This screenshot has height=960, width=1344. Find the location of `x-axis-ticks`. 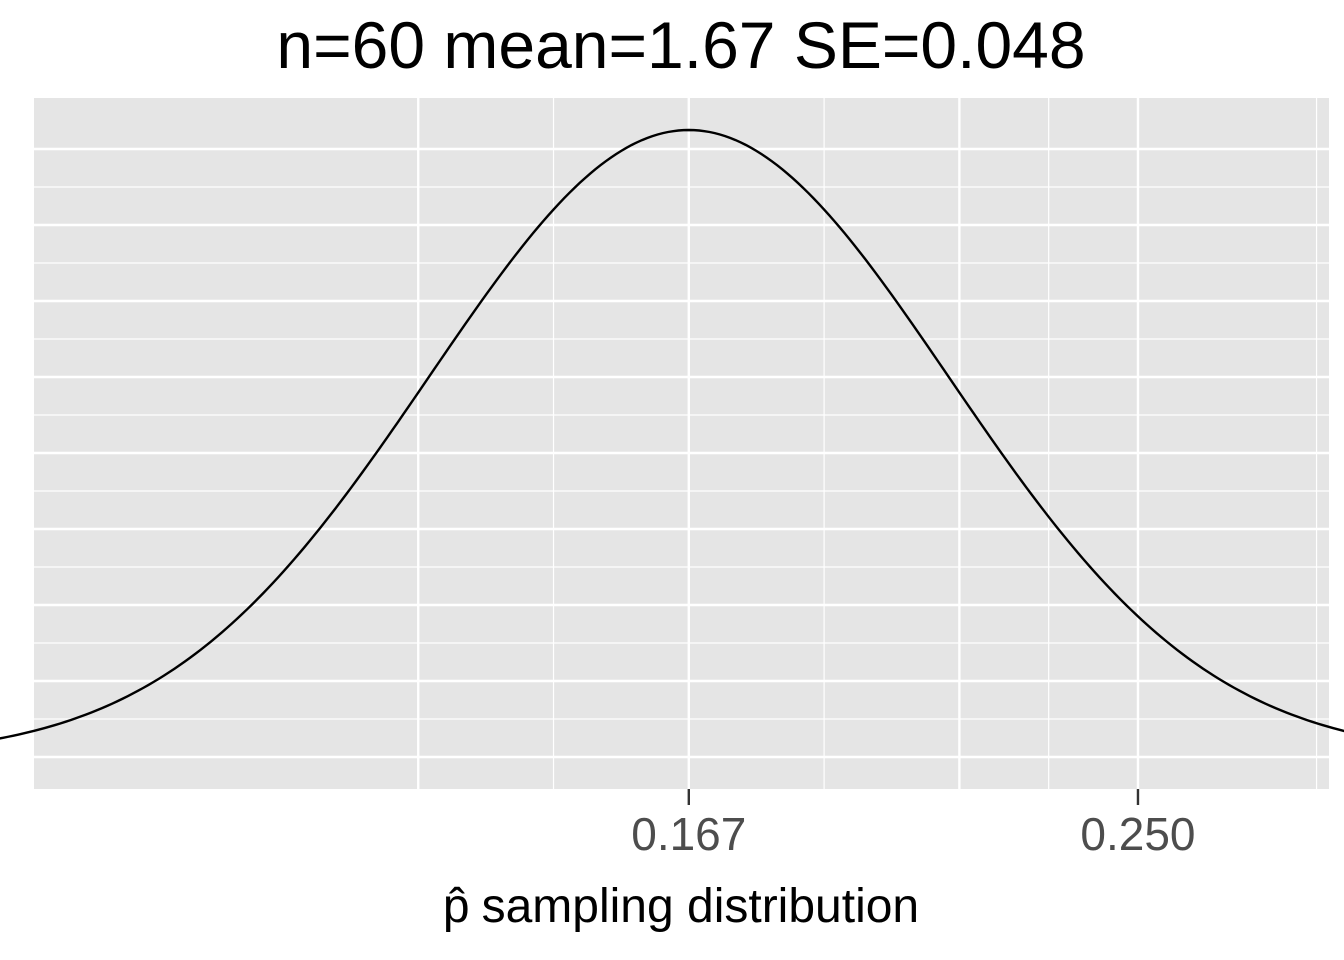

x-axis-ticks is located at coordinates (913, 797).